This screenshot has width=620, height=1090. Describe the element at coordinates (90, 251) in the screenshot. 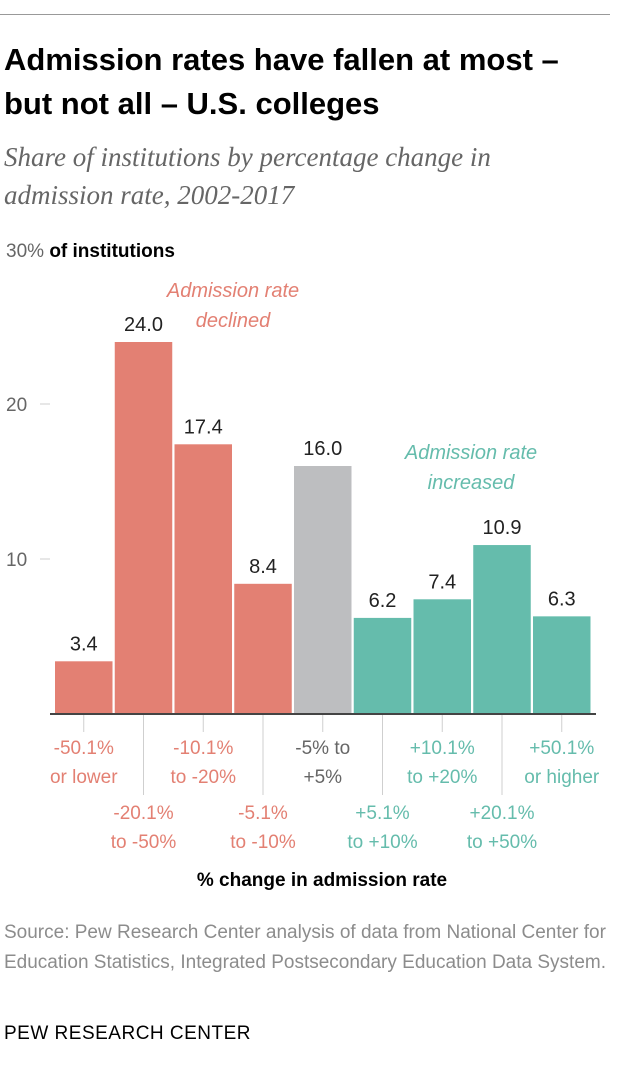

I see `y-axis-label: 30% of institutions` at that location.